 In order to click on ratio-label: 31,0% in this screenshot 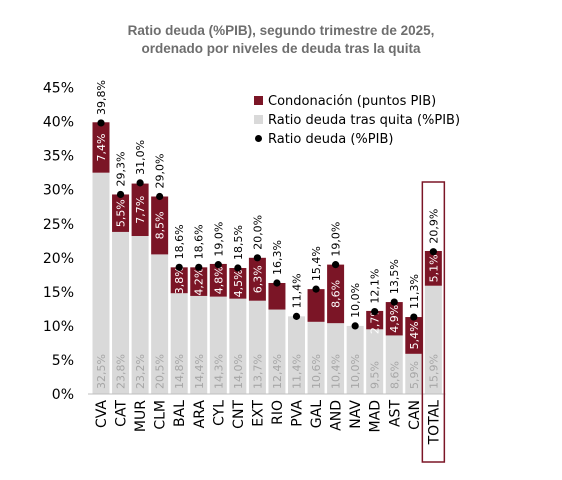, I will do `click(140, 157)`.